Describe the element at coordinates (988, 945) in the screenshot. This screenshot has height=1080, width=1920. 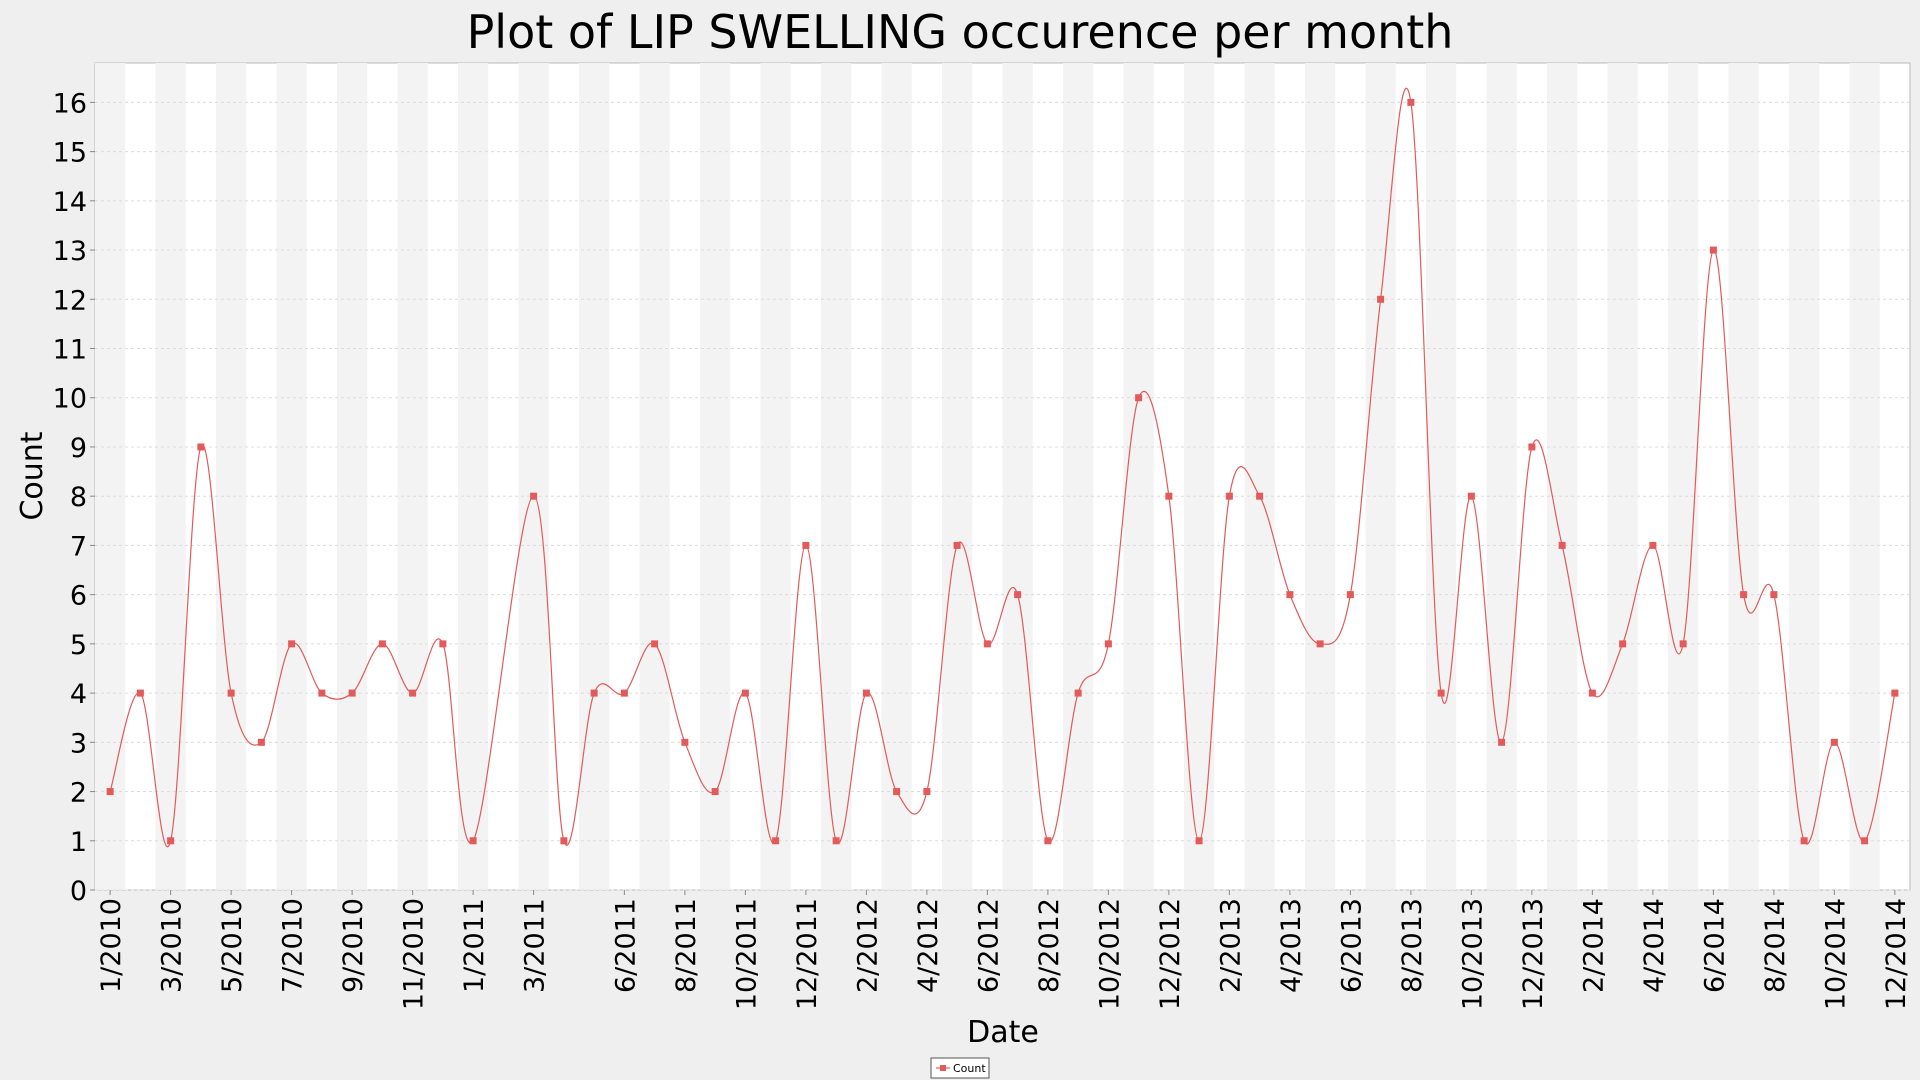
I see `x-tick-label: 6/2012` at that location.